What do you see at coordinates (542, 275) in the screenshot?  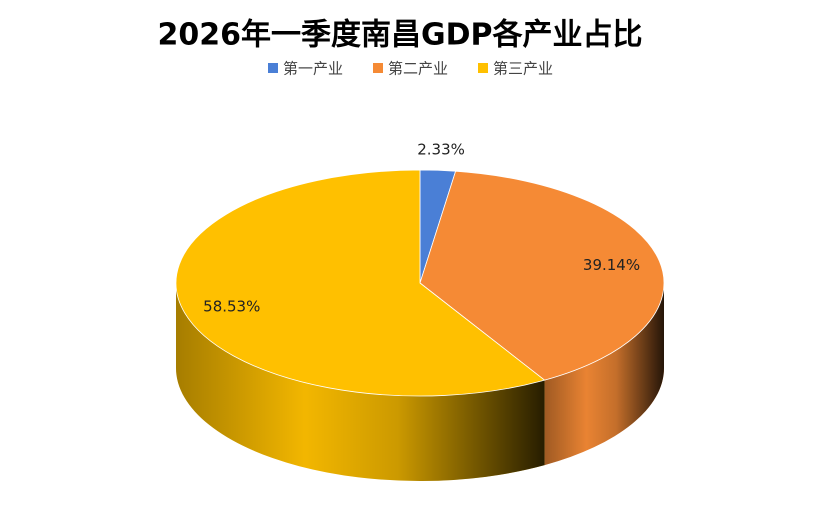 I see `pie-slice` at bounding box center [542, 275].